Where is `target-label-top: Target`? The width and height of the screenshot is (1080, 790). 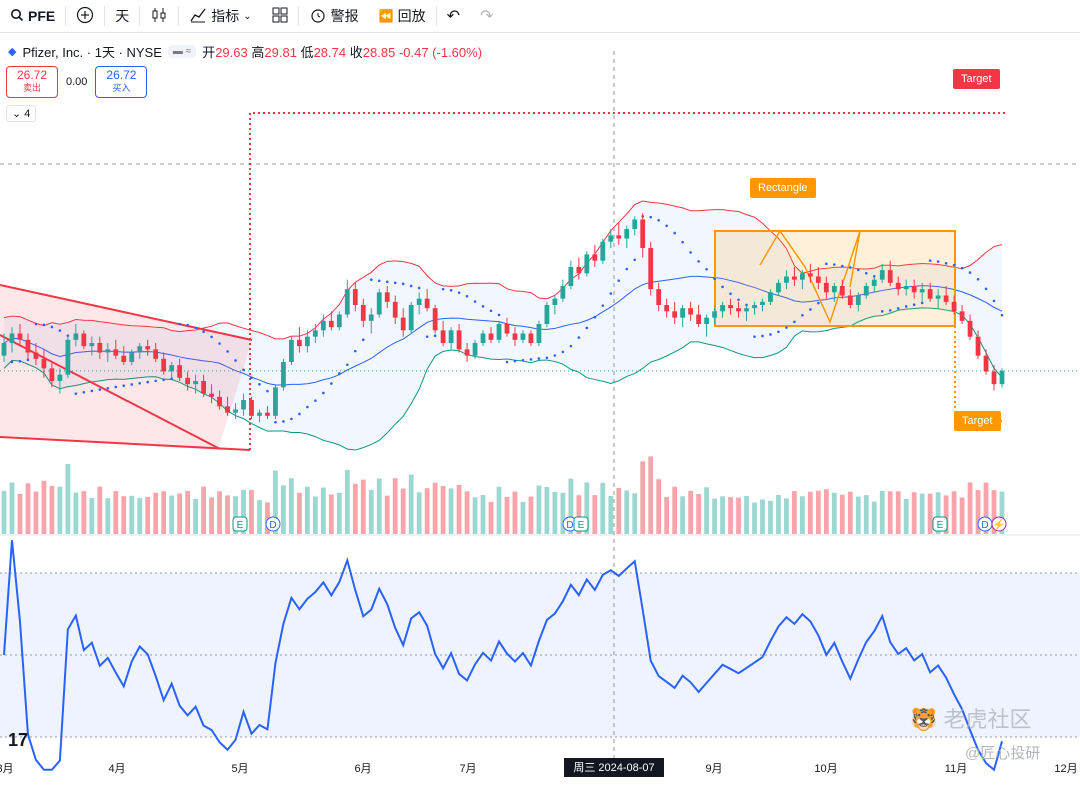 target-label-top: Target is located at coordinates (976, 79).